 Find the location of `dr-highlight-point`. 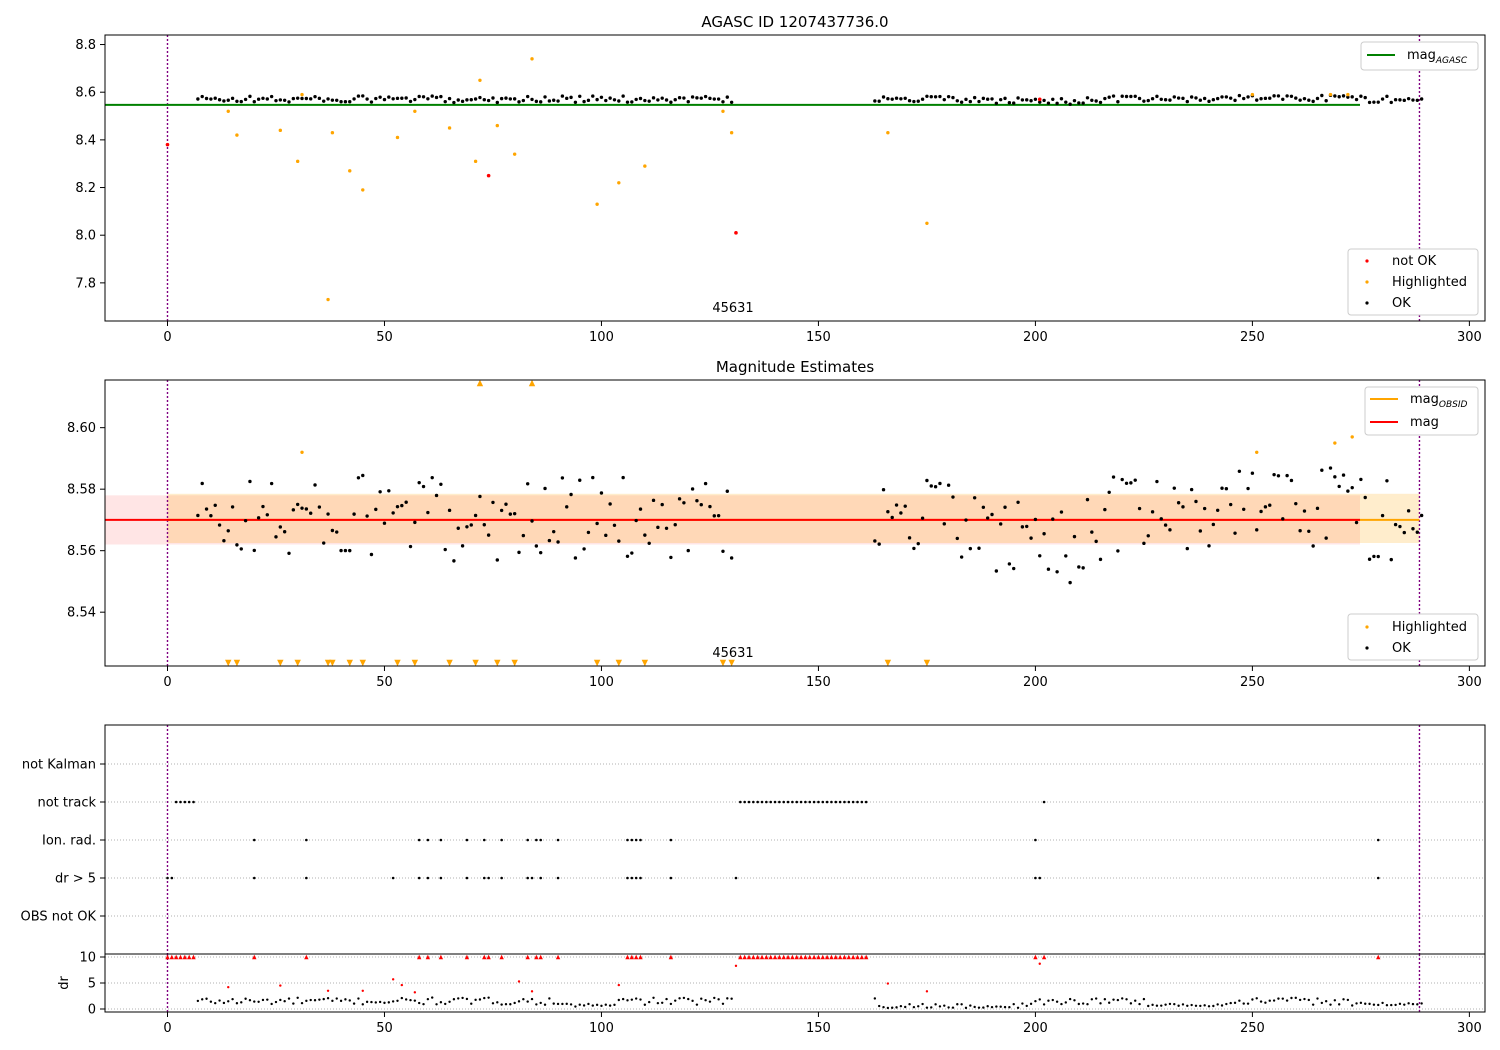

dr-highlight-point is located at coordinates (519, 981).